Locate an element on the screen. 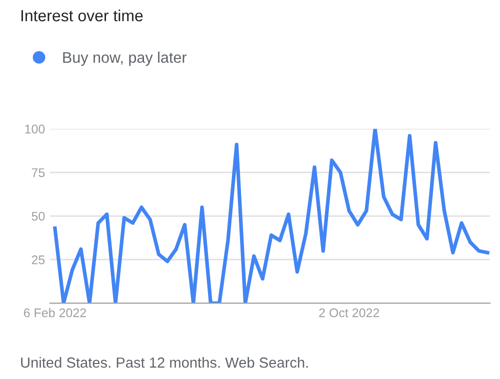  y-tick-label: 25 is located at coordinates (38, 259).